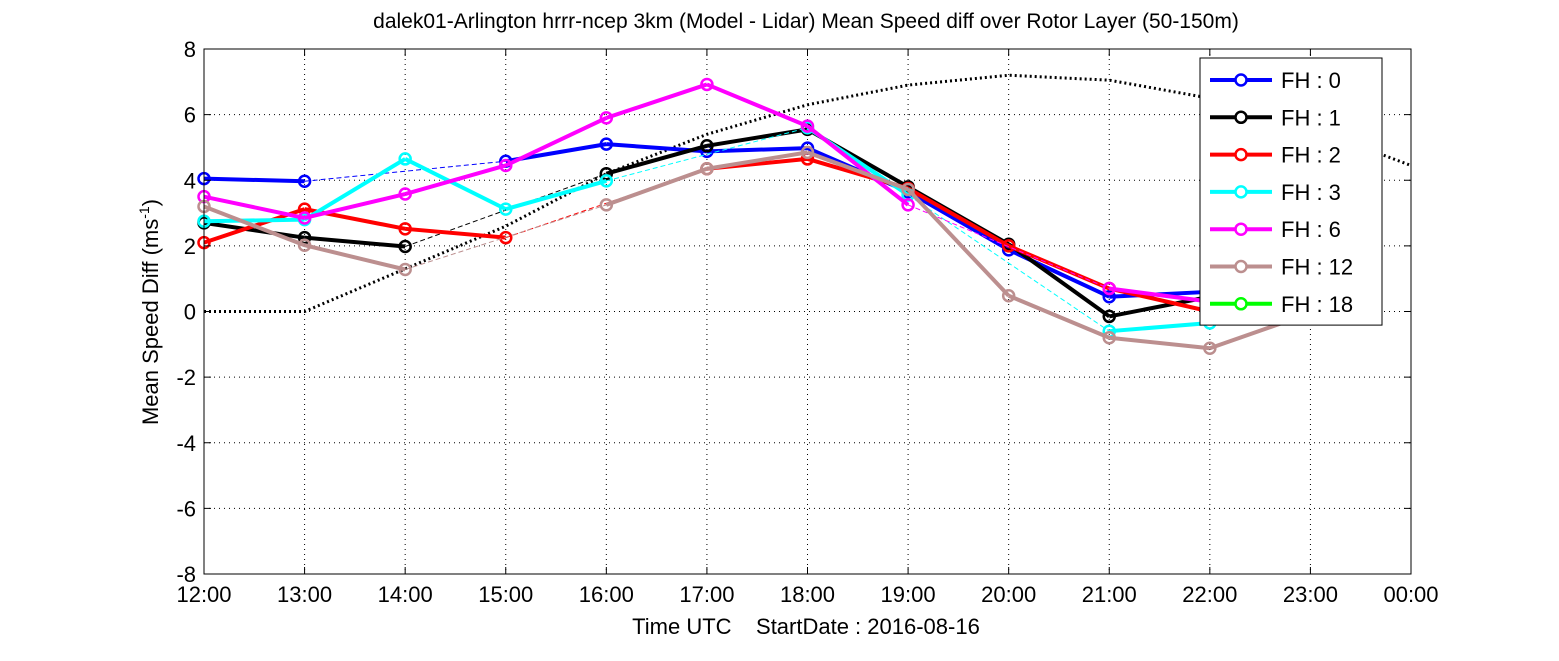 The image size is (1559, 661). What do you see at coordinates (1311, 117) in the screenshot?
I see `legend-label: FH : 1` at bounding box center [1311, 117].